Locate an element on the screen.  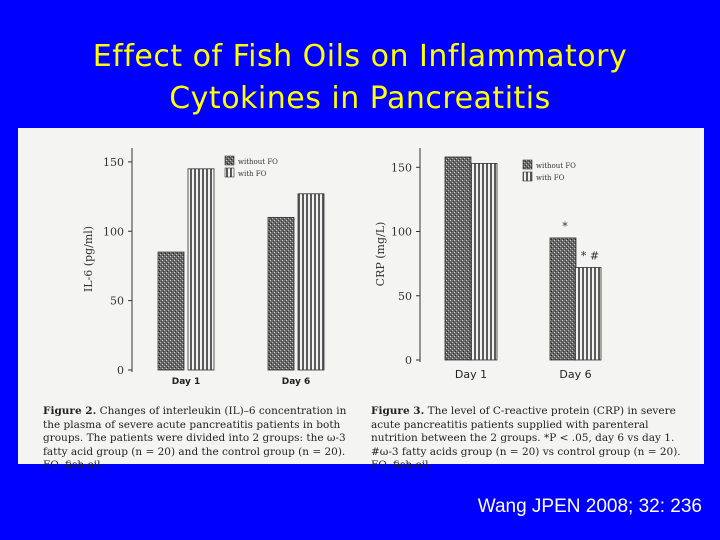
chart1-y-tick-label: 0 is located at coordinates (120, 370).